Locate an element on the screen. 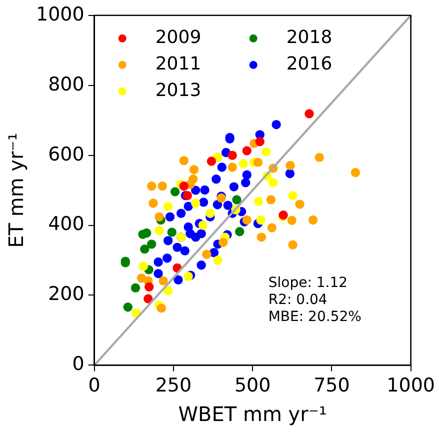 The height and width of the screenshot is (432, 439). annotation: R2: 0.04 is located at coordinates (298, 300).